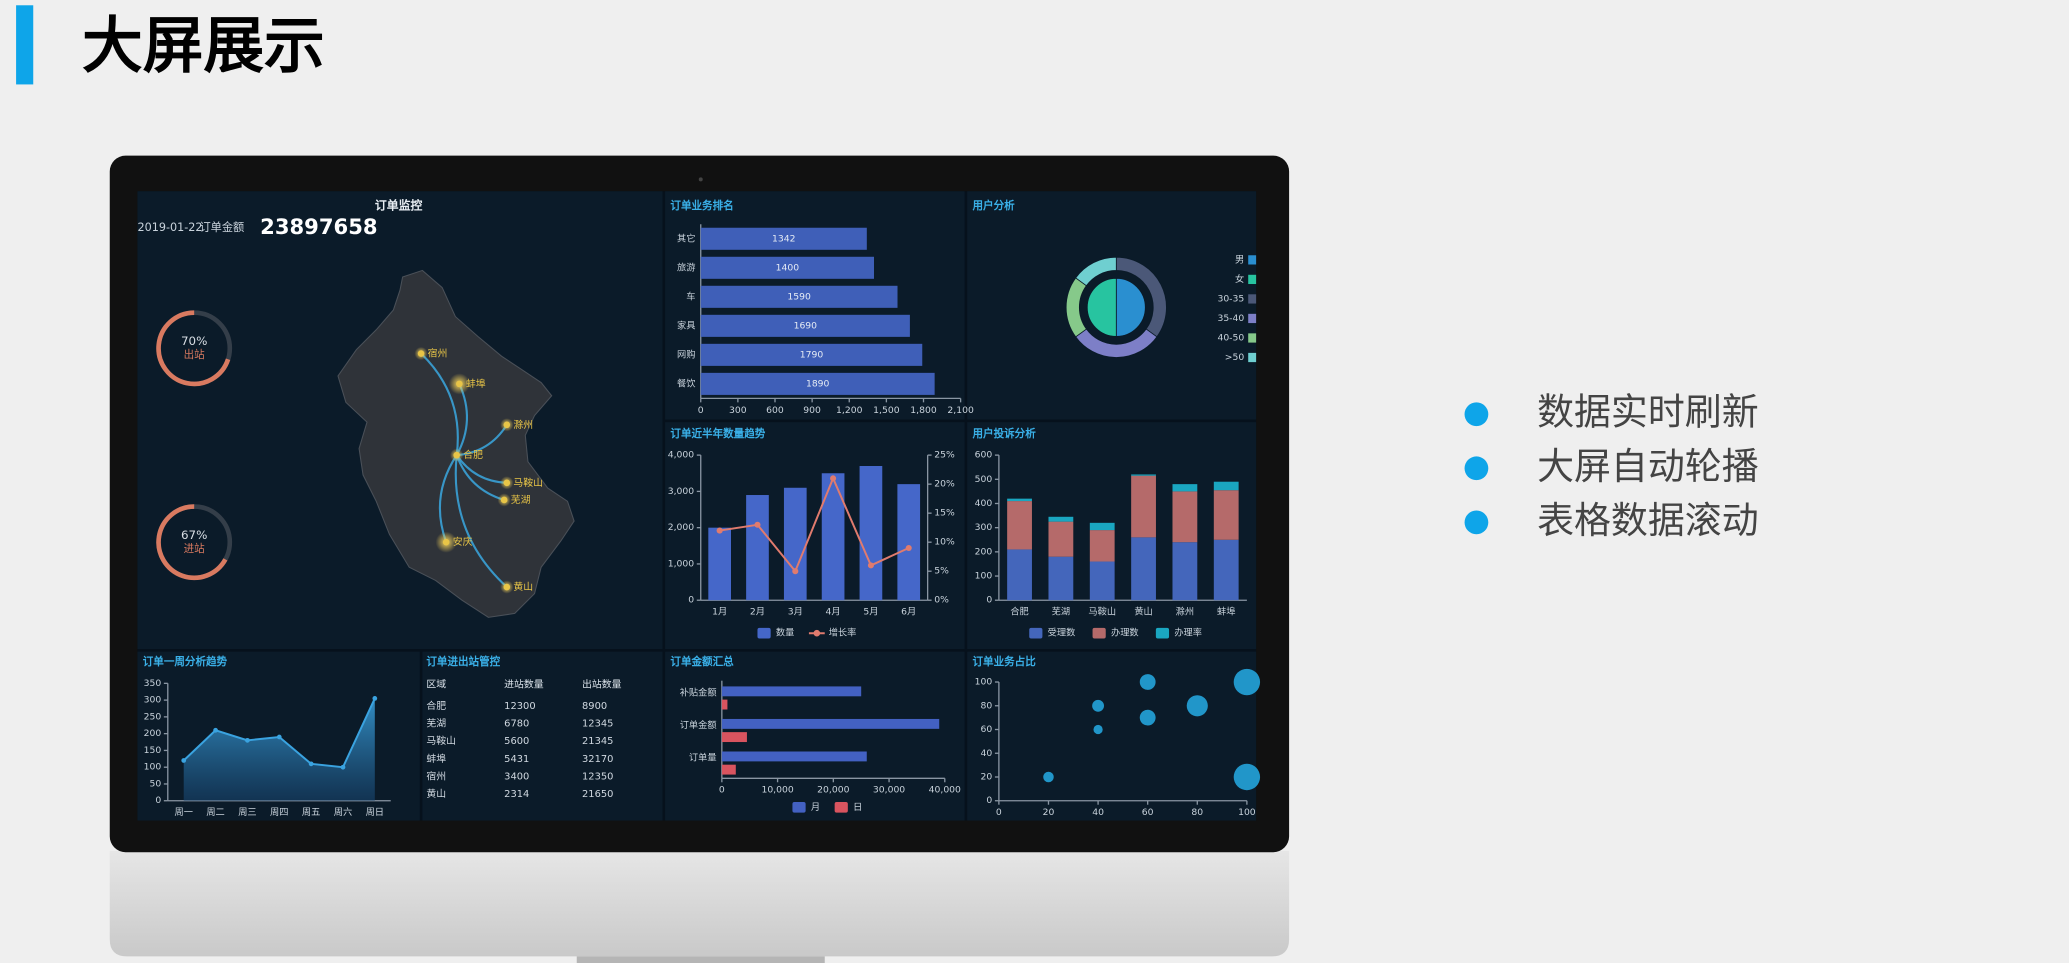 This screenshot has width=2069, height=963. I want to click on table-header: 出站数量, so click(602, 684).